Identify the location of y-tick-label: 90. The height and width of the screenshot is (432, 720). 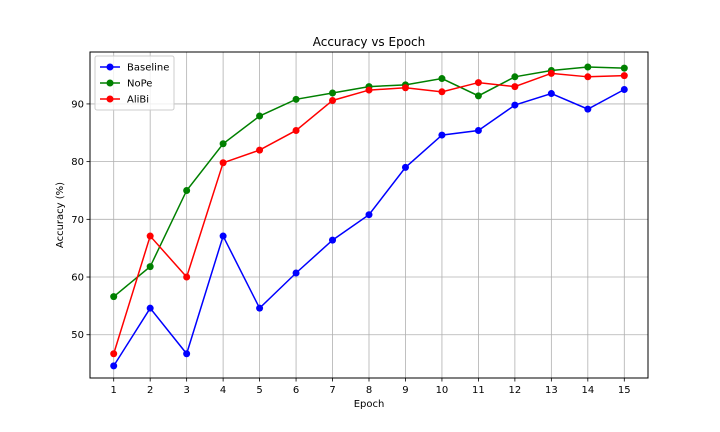
(77, 104).